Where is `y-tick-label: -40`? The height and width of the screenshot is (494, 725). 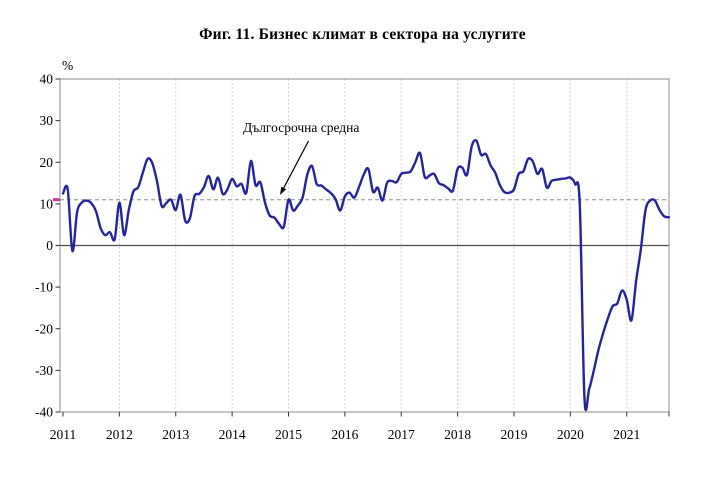
y-tick-label: -40 is located at coordinates (44, 412).